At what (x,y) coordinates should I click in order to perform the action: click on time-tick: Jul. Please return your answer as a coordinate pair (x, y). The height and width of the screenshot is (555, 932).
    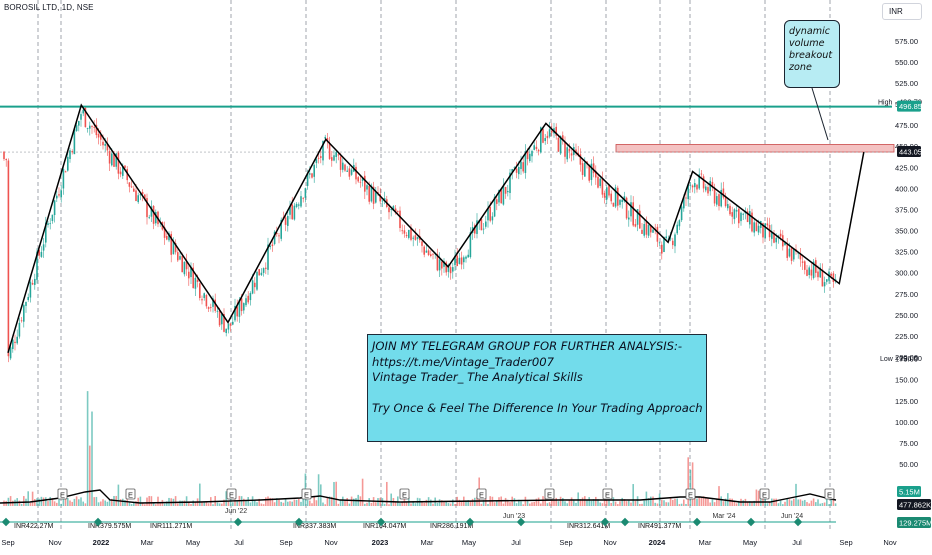
    Looking at the image, I should click on (516, 542).